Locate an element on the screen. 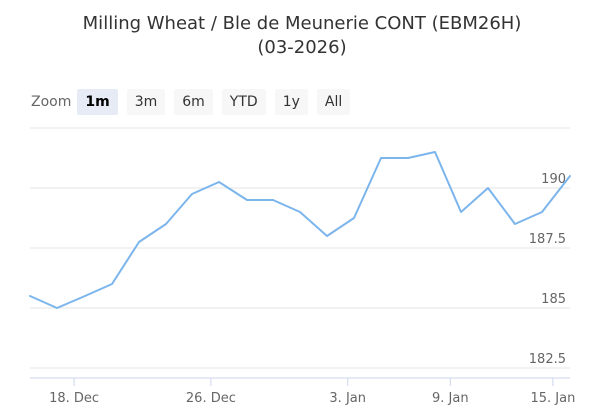 Image resolution: width=604 pixels, height=414 pixels. x-tick-label: 26. Dec is located at coordinates (211, 398).